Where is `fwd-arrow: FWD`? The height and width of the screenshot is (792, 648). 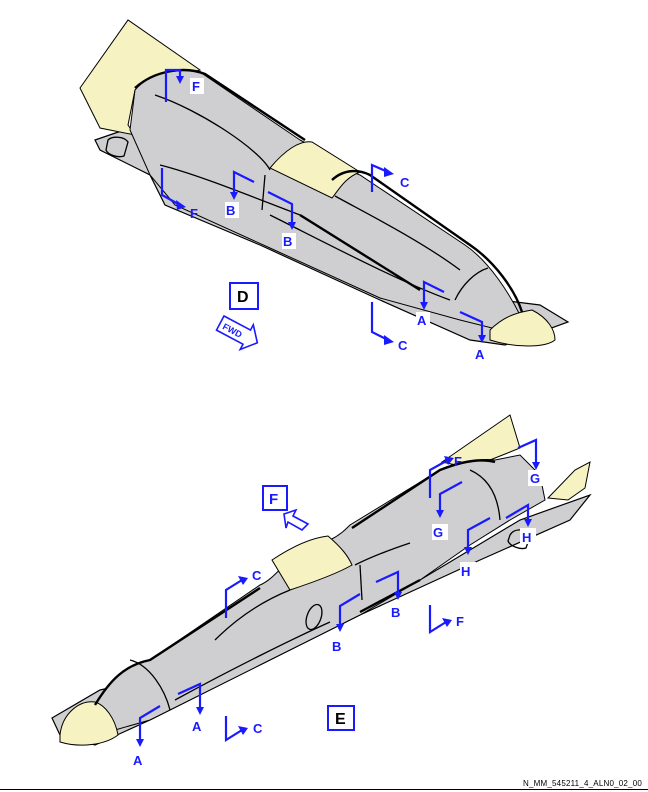 fwd-arrow: FWD is located at coordinates (237, 333).